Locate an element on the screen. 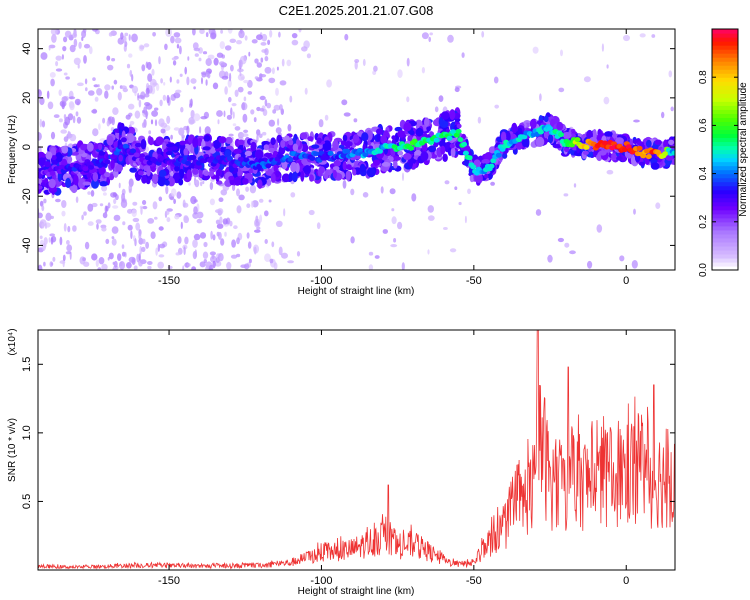 The height and width of the screenshot is (600, 750). colorbar-tick-label: 0.2 is located at coordinates (703, 221).